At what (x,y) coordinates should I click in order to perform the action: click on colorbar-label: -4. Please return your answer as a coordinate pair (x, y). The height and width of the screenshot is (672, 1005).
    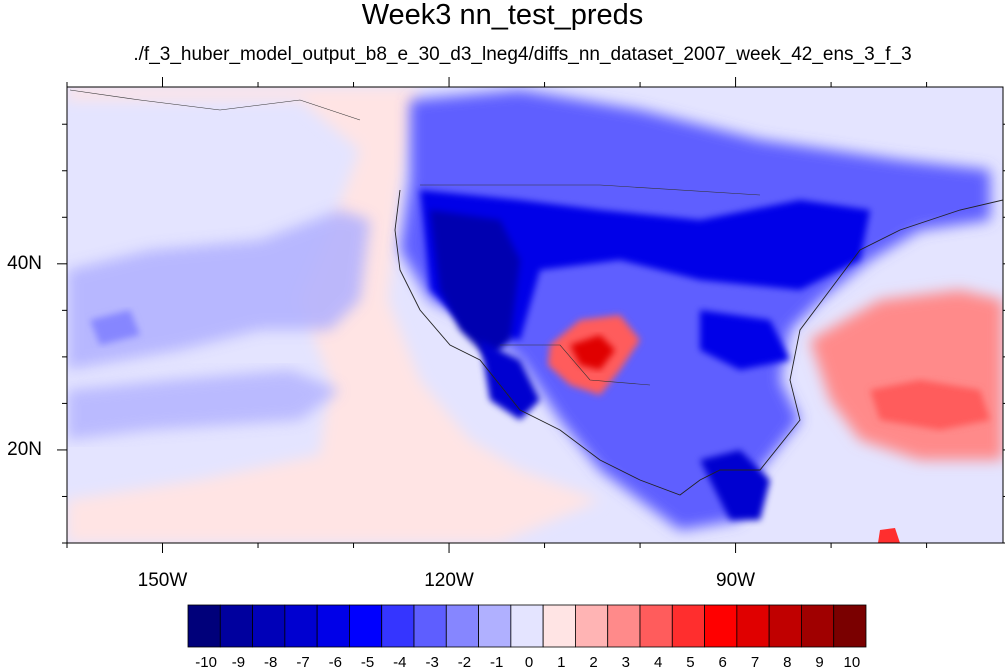
    Looking at the image, I should click on (400, 662).